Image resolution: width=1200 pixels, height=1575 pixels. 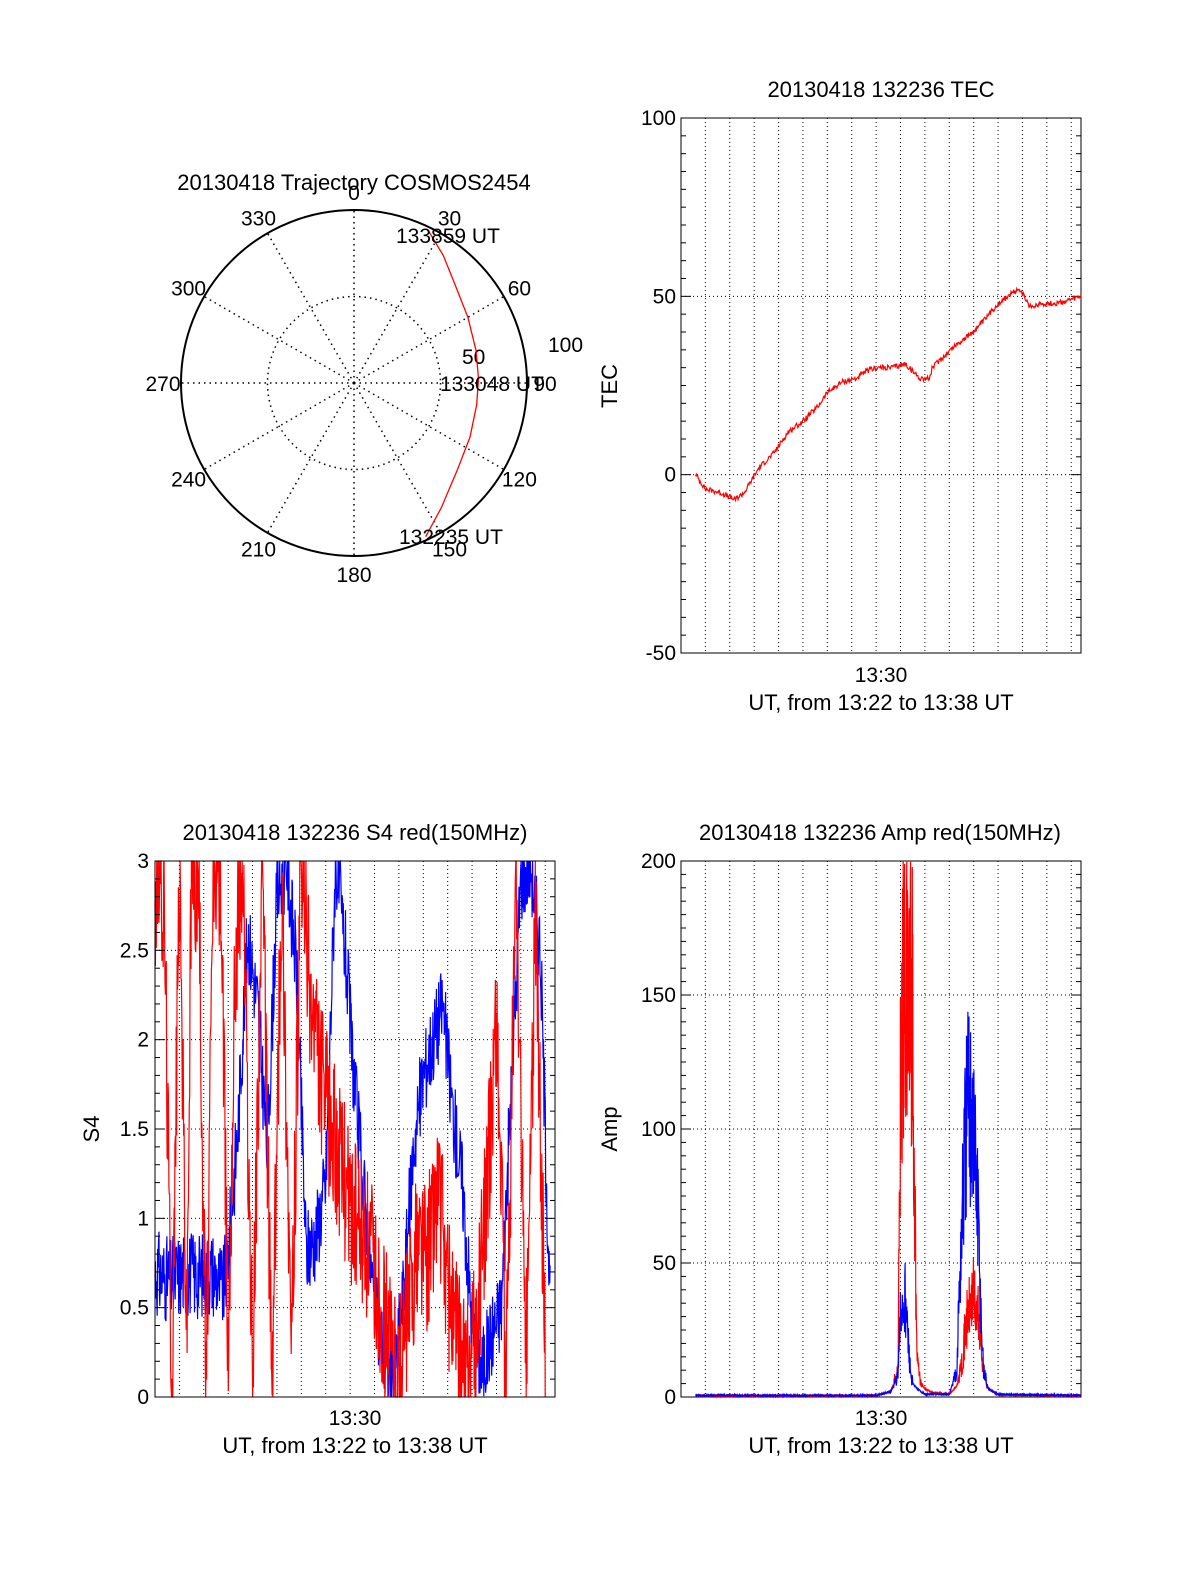 I want to click on tec-grid, so click(x=881, y=385).